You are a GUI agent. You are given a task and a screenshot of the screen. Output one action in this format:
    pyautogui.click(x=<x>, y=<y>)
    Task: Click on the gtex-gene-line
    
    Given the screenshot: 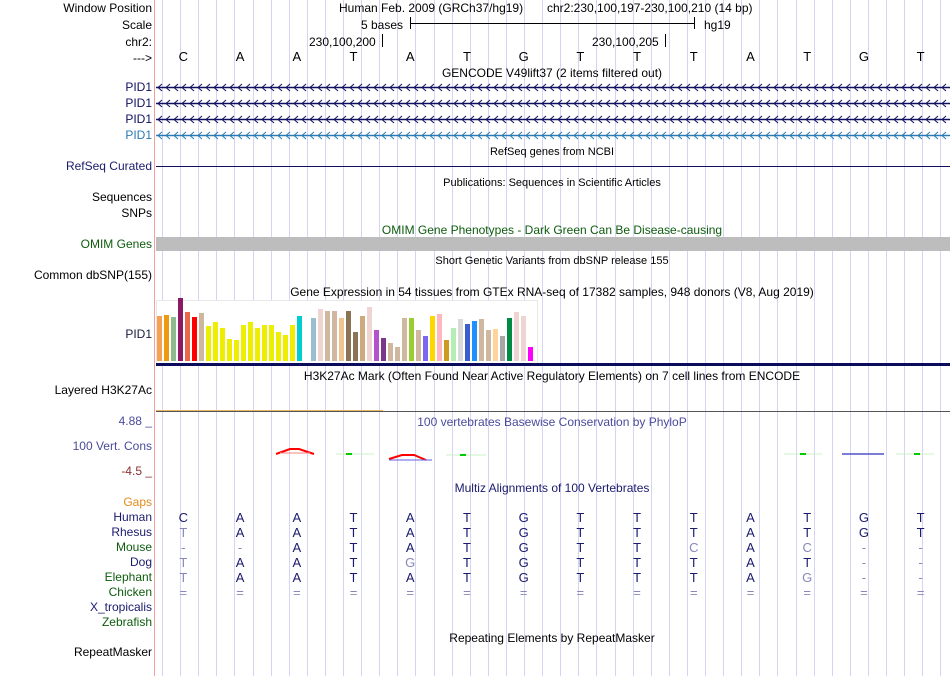 What is the action you would take?
    pyautogui.click(x=553, y=364)
    